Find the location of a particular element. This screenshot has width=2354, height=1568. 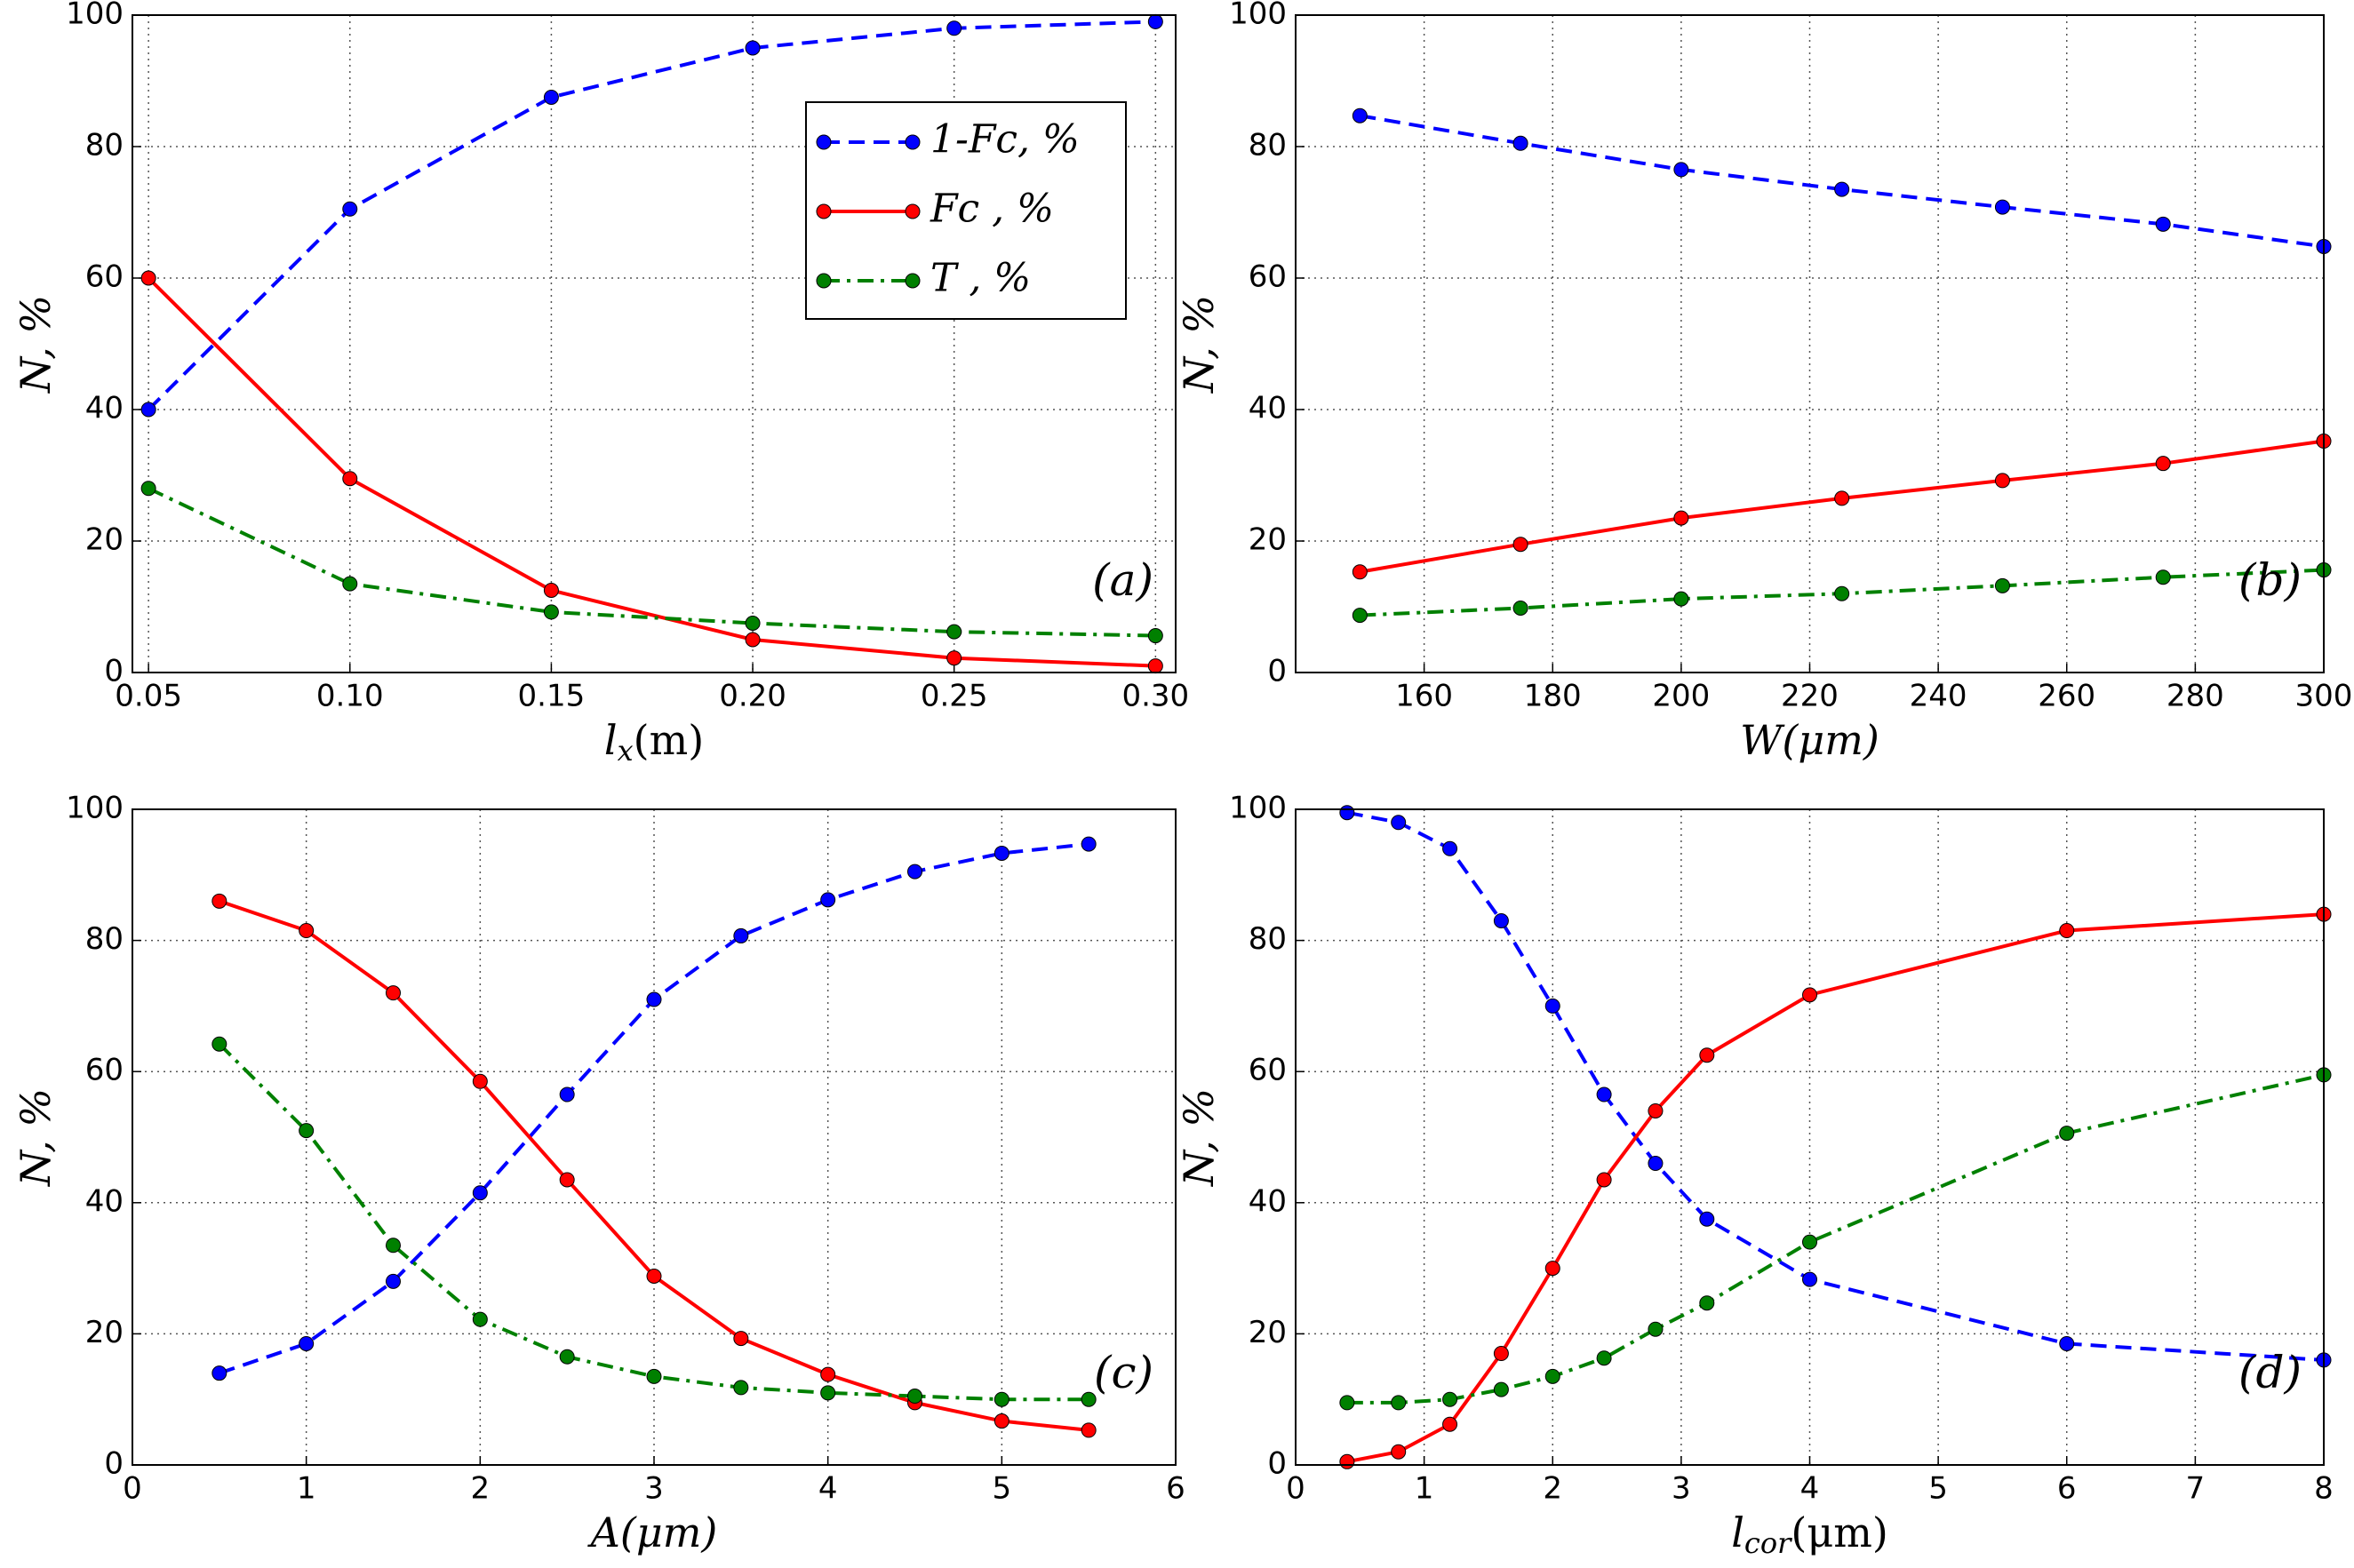

y-tick-label: 40 is located at coordinates (104, 409).